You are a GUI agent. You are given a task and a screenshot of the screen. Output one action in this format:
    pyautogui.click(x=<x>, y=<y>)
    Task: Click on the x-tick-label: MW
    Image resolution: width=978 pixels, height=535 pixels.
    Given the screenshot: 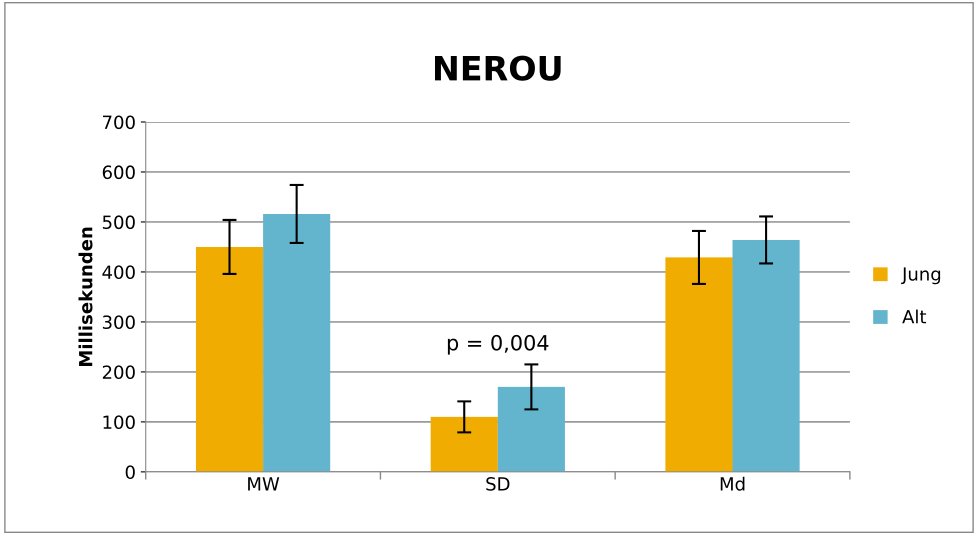 What is the action you would take?
    pyautogui.click(x=264, y=483)
    